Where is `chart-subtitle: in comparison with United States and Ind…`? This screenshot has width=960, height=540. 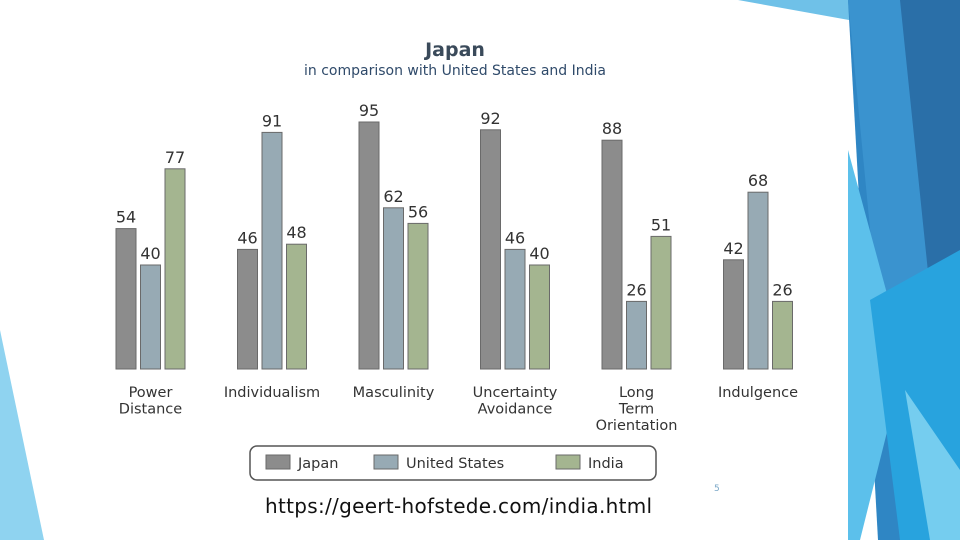 chart-subtitle: in comparison with United States and Ind… is located at coordinates (455, 71).